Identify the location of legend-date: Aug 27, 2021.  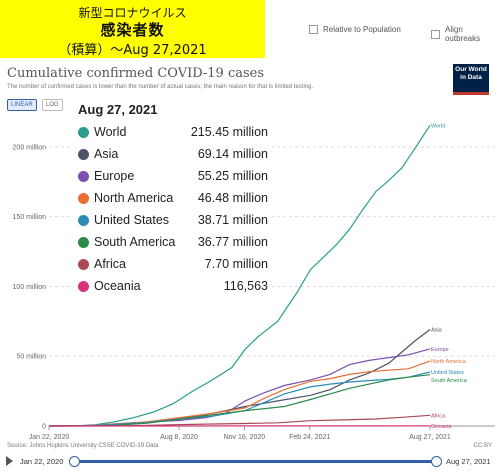
(118, 109).